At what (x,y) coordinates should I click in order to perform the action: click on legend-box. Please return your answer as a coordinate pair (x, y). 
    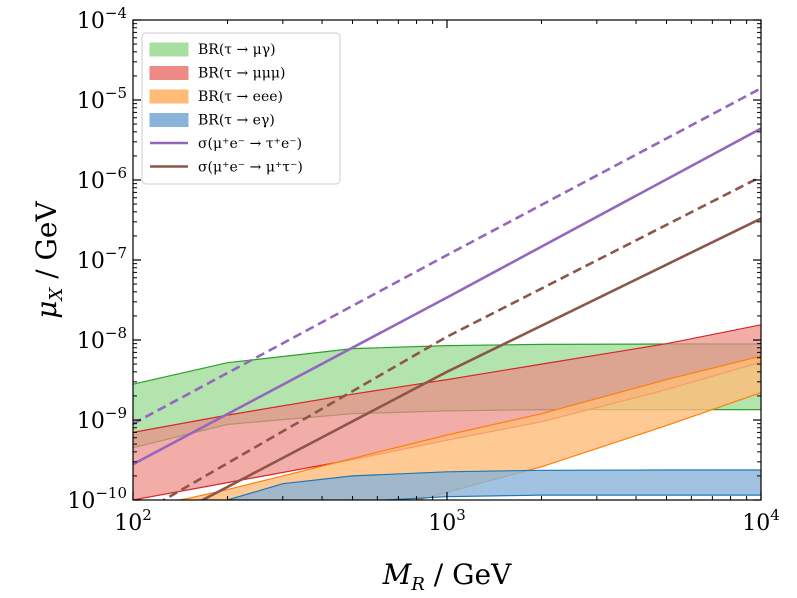
    Looking at the image, I should click on (241, 108).